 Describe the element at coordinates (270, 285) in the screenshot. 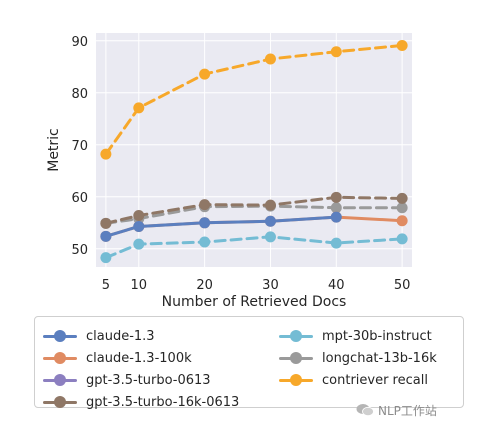

I see `x-tick-label: 30` at that location.